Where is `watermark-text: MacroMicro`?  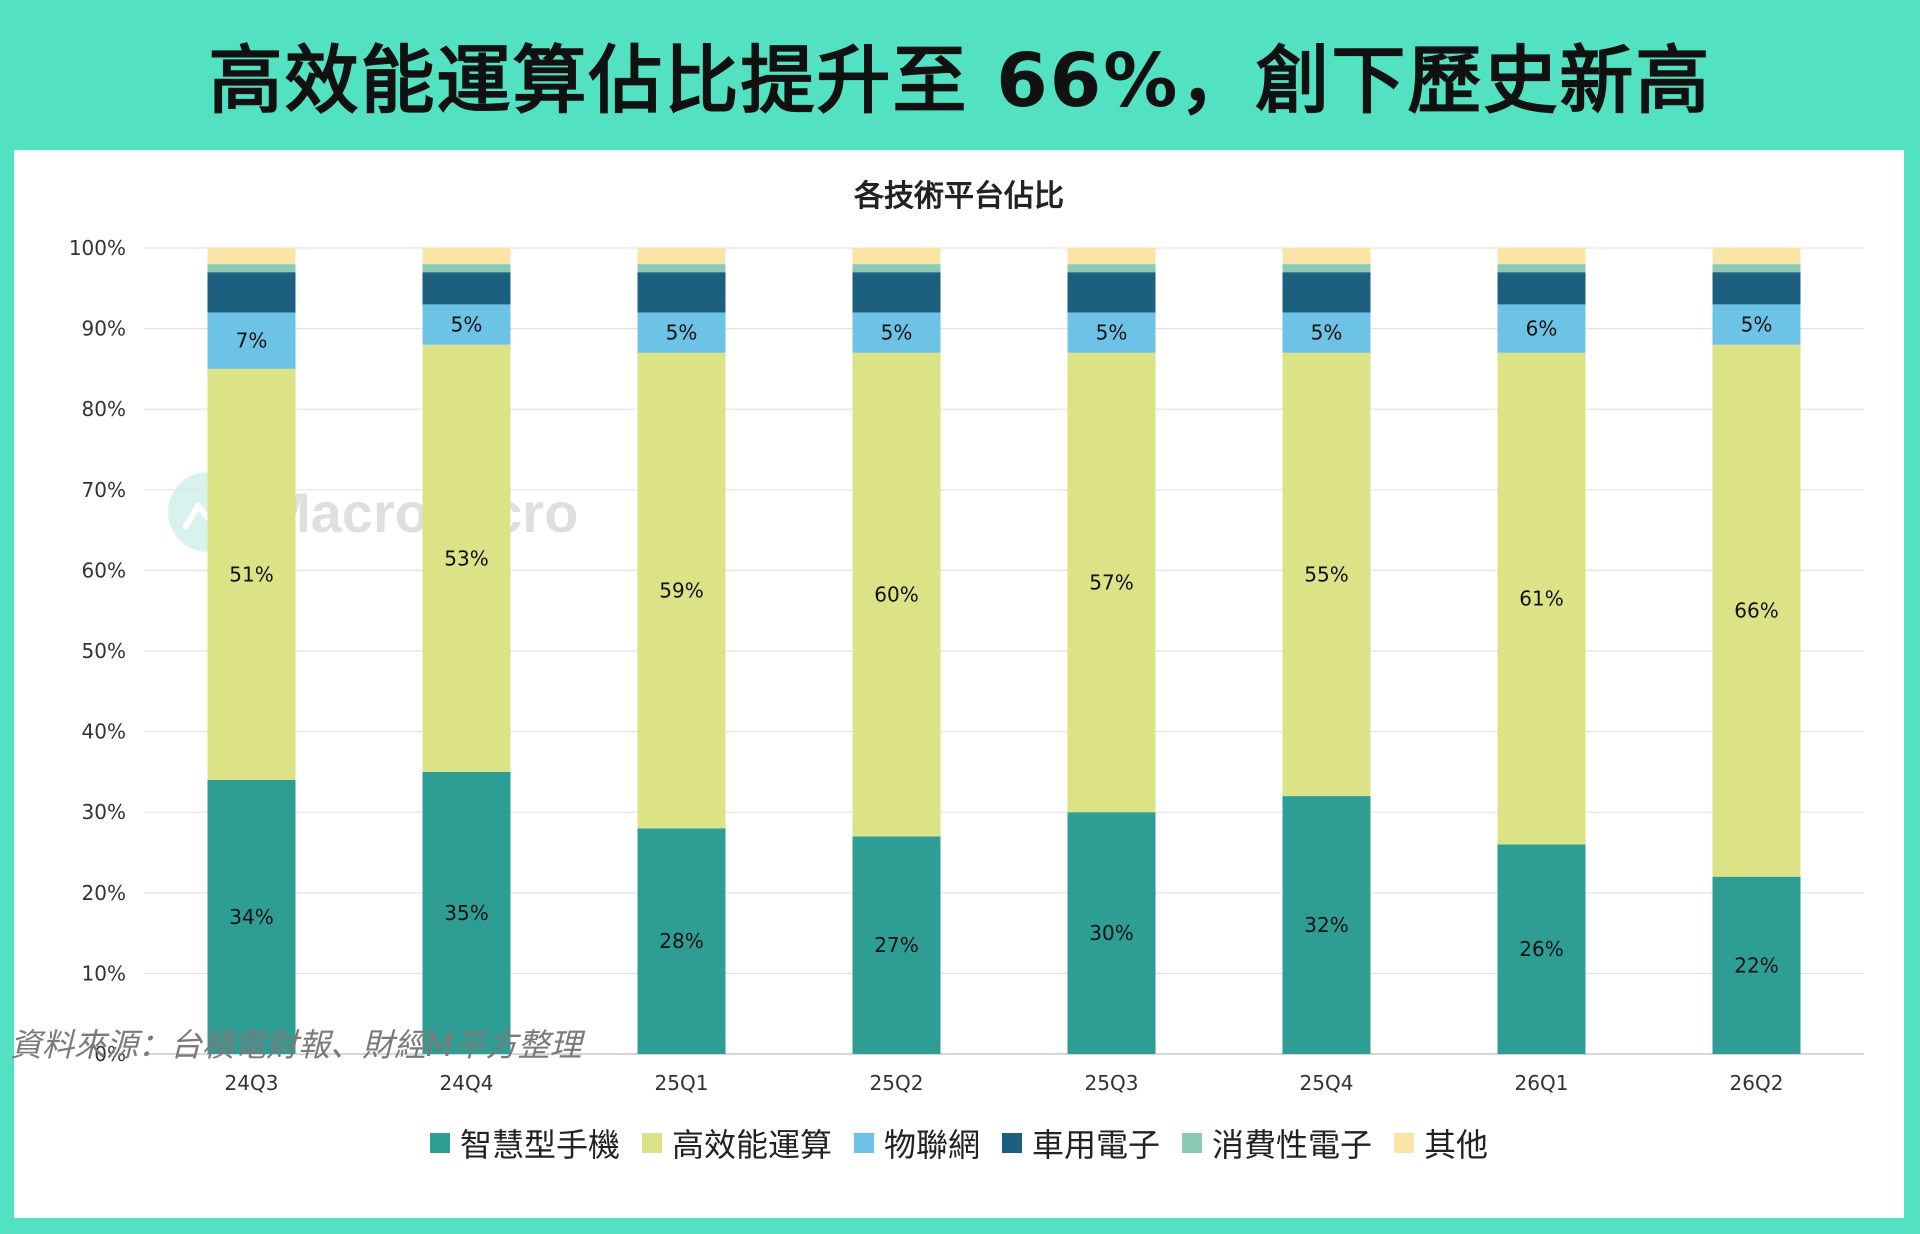 watermark-text: MacroMicro is located at coordinates (421, 512).